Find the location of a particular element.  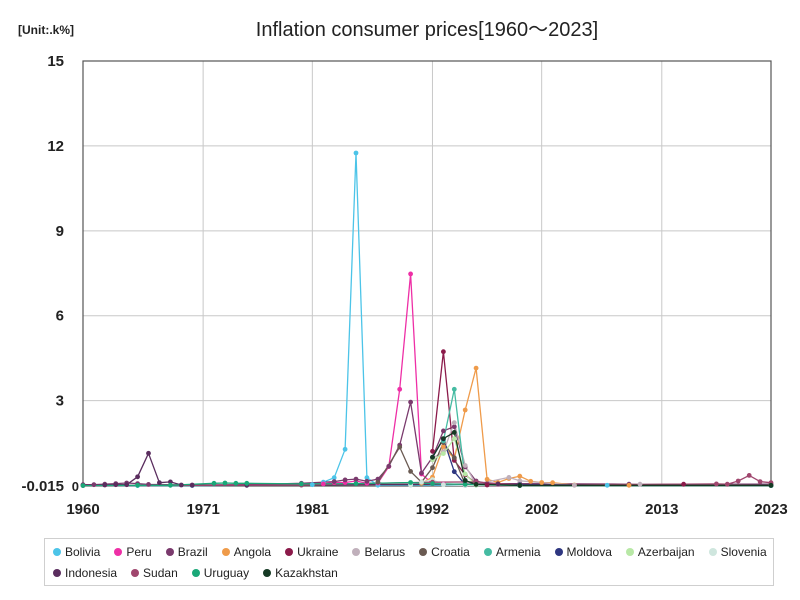

data-point-moldova is located at coordinates (454, 472).